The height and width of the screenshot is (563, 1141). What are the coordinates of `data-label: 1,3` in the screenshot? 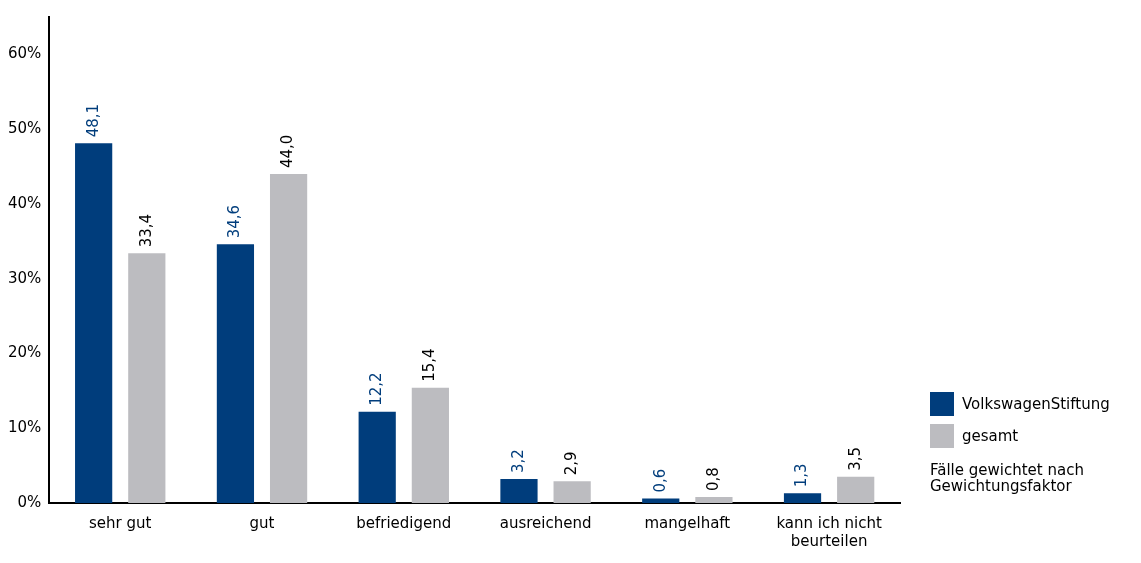 It's located at (801, 475).